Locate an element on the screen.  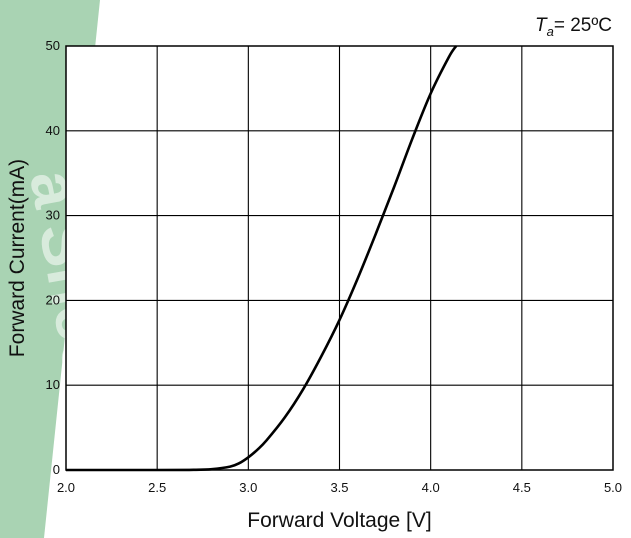
x-axis-title: Forward Voltage [V] is located at coordinates (339, 520).